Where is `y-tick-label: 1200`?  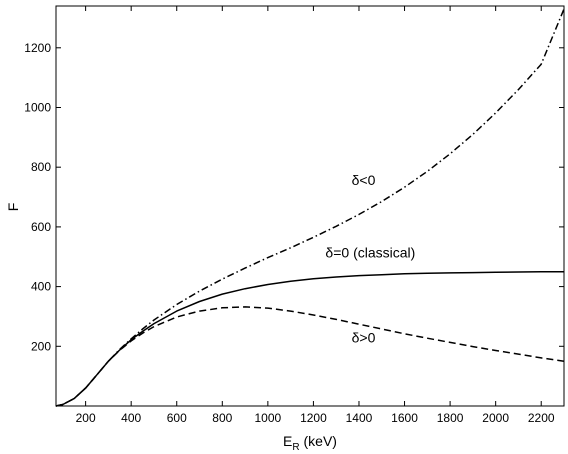 y-tick-label: 1200 is located at coordinates (37, 48).